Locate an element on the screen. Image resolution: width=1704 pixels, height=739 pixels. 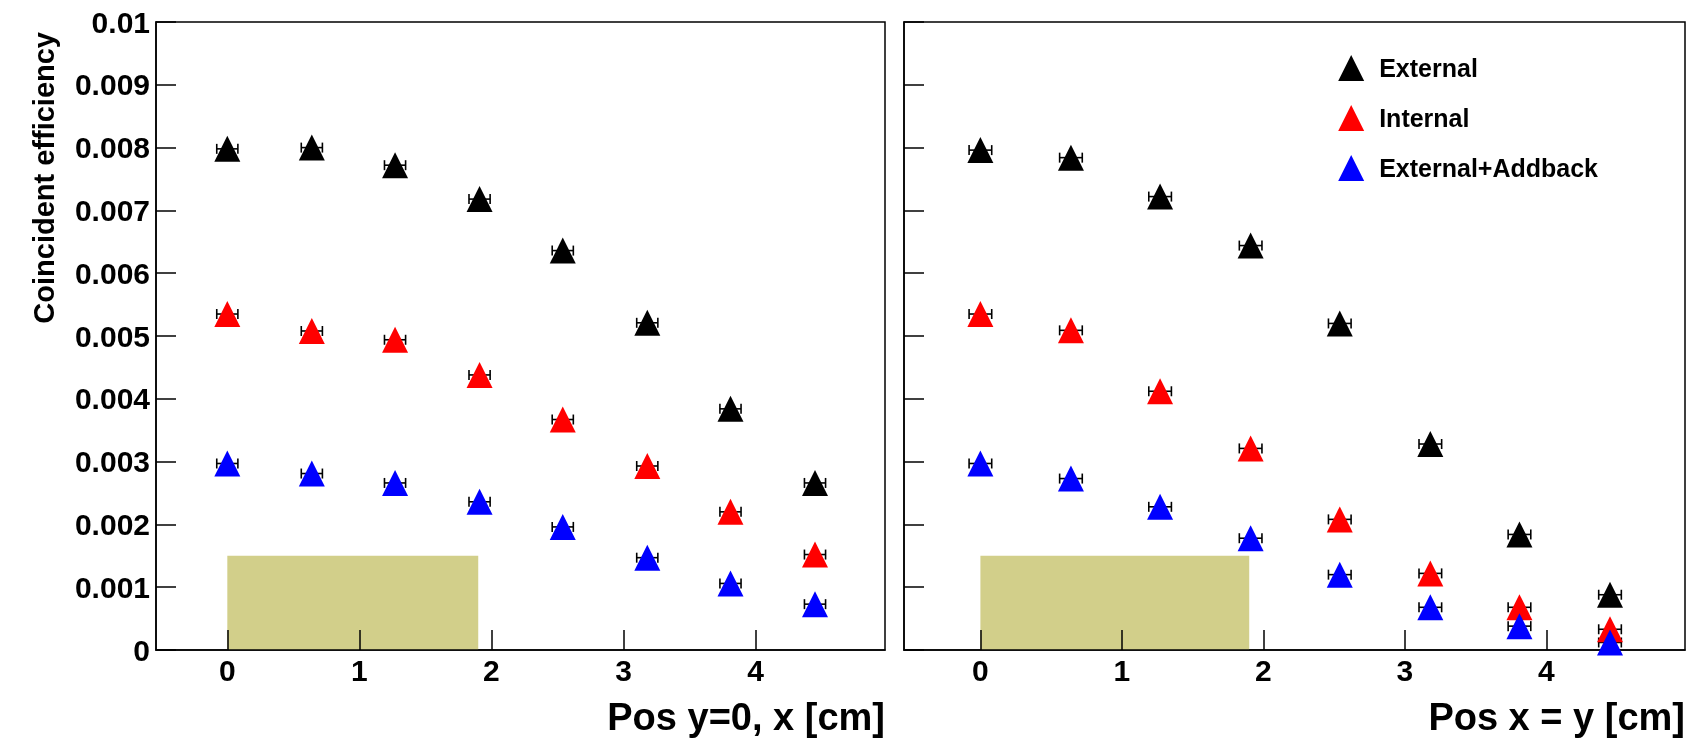
y-tick-label: 0.006 is located at coordinates (112, 273).